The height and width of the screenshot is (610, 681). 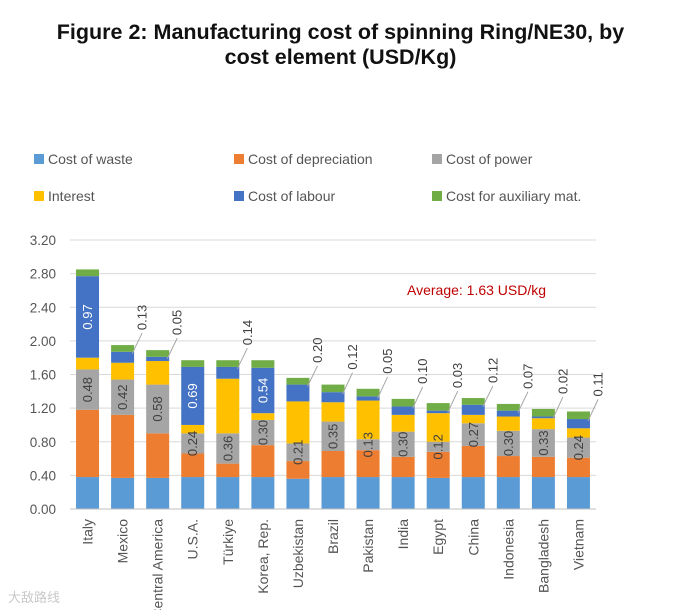 I want to click on bar-italy-cost-for-auxiliary-mat, so click(x=88, y=273).